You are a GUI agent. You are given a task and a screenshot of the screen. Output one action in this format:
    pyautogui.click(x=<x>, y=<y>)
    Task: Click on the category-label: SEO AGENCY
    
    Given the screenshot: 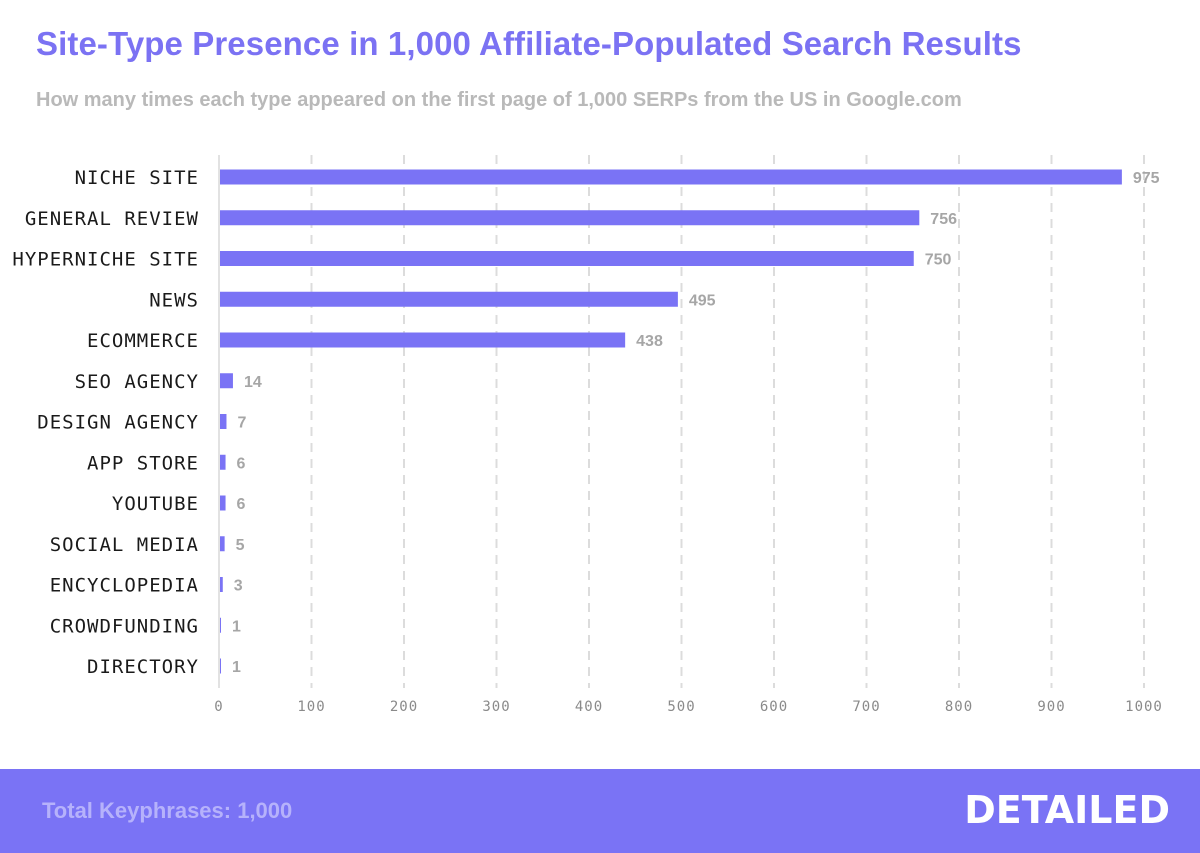 What is the action you would take?
    pyautogui.click(x=137, y=382)
    